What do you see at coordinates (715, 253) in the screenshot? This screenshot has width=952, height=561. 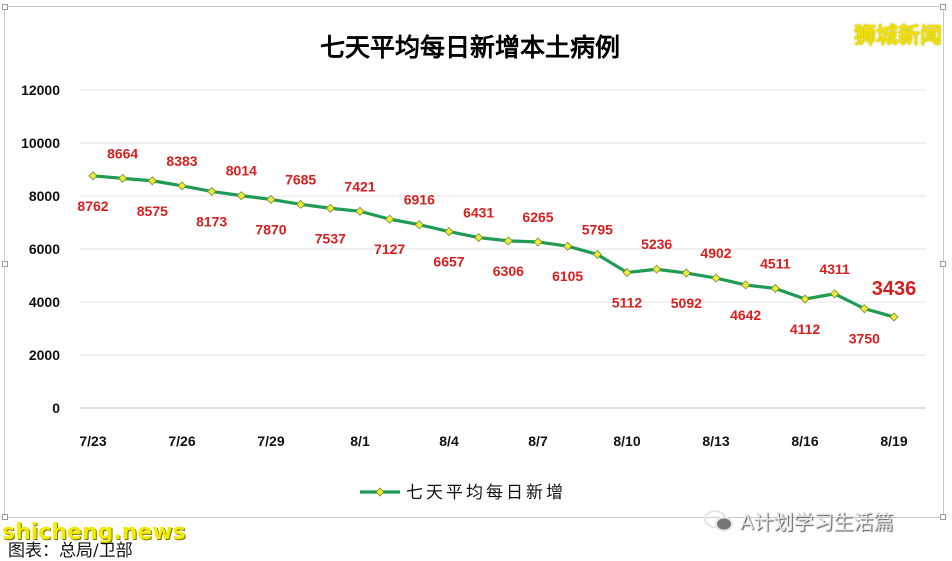 I see `data-label: 4902` at bounding box center [715, 253].